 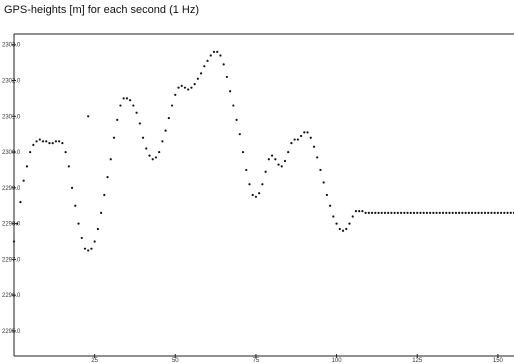 What do you see at coordinates (337, 360) in the screenshot?
I see `x-tick-label: 100` at bounding box center [337, 360].